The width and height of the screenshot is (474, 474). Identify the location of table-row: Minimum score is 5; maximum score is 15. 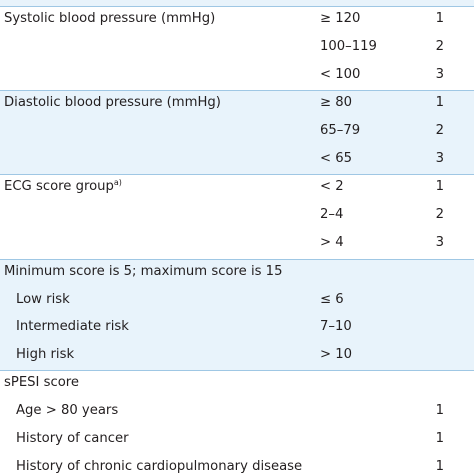
(237, 274).